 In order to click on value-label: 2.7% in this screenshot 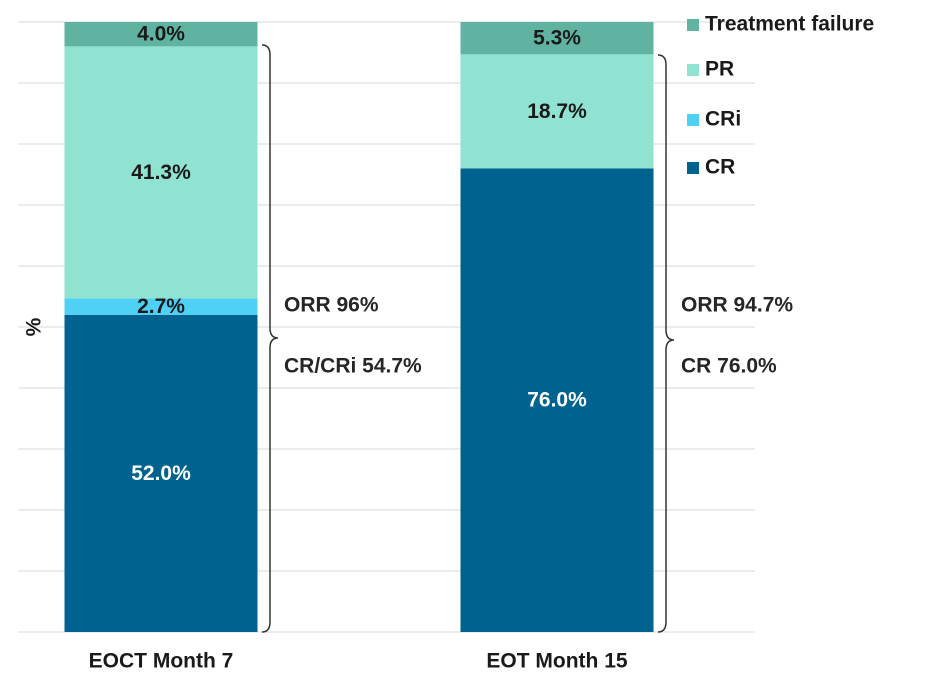, I will do `click(161, 306)`.